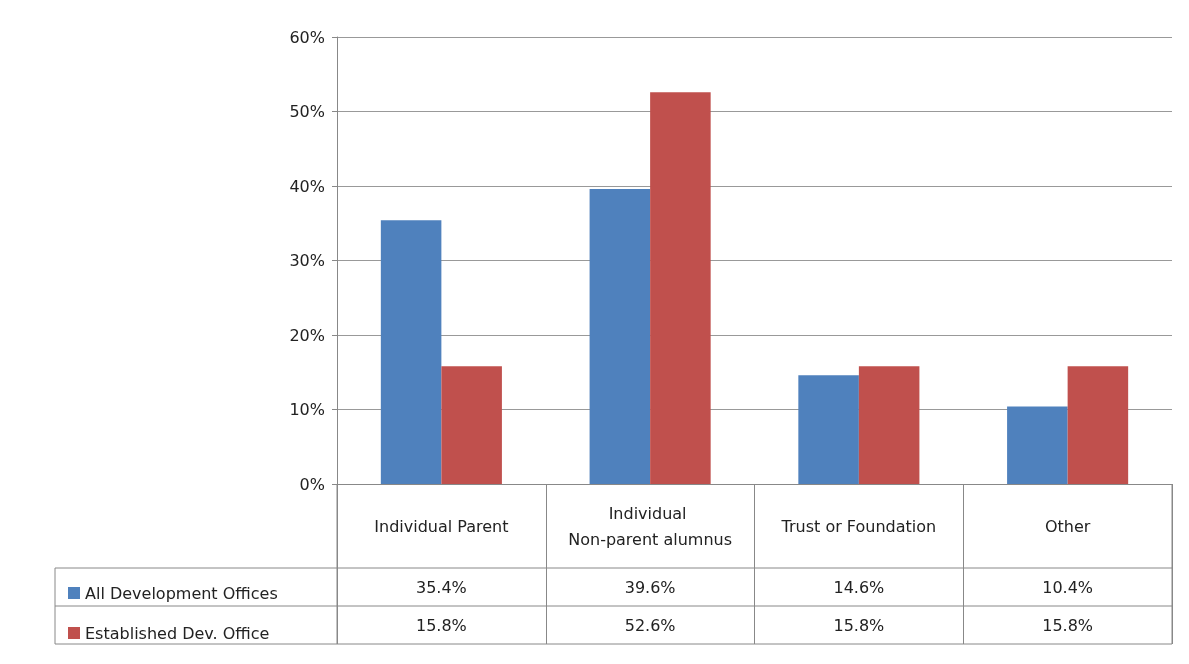 The height and width of the screenshot is (664, 1189). What do you see at coordinates (650, 526) in the screenshot?
I see `x-tick-label: Individual Non-parent alumnus` at bounding box center [650, 526].